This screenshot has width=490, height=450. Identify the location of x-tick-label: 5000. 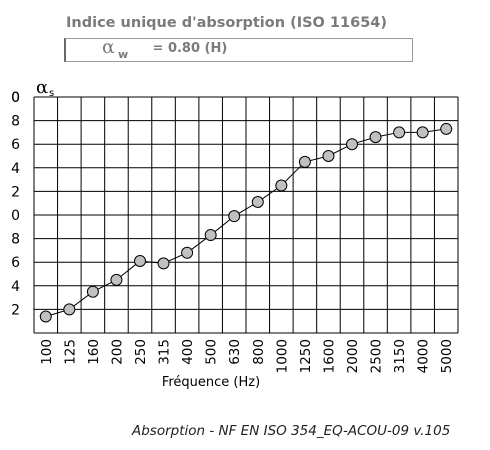
(447, 356).